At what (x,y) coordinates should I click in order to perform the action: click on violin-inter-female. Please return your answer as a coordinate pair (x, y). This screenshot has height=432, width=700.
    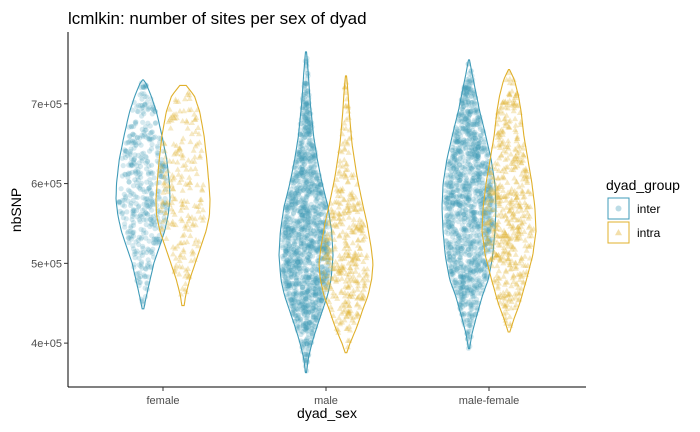
    Looking at the image, I should click on (143, 194).